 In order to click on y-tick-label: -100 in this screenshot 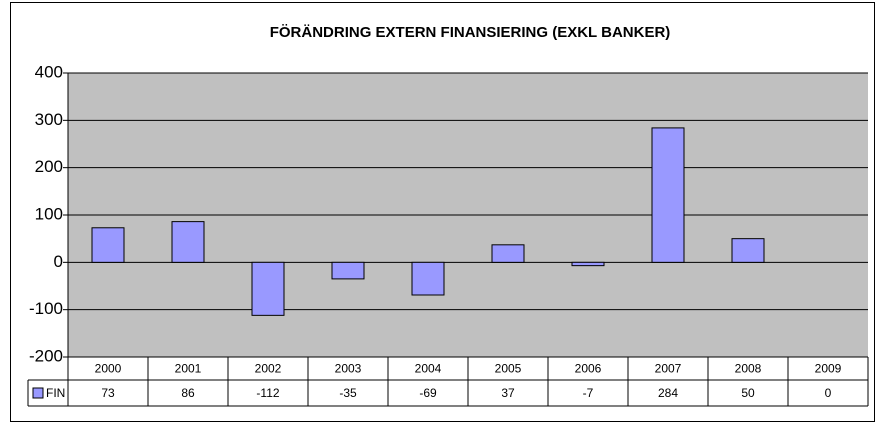, I will do `click(46, 308)`.